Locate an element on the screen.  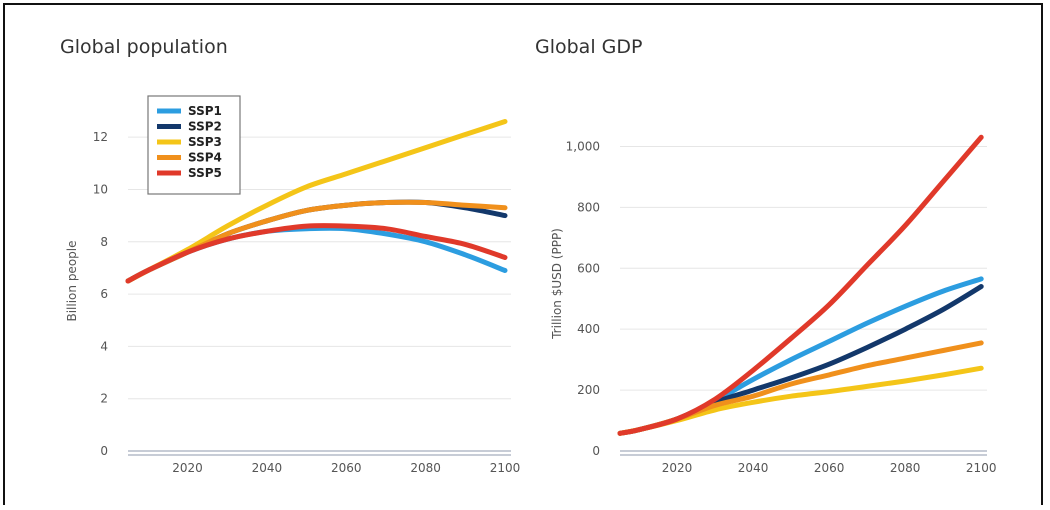
gdp-chart-title: Global GDP is located at coordinates (589, 47).